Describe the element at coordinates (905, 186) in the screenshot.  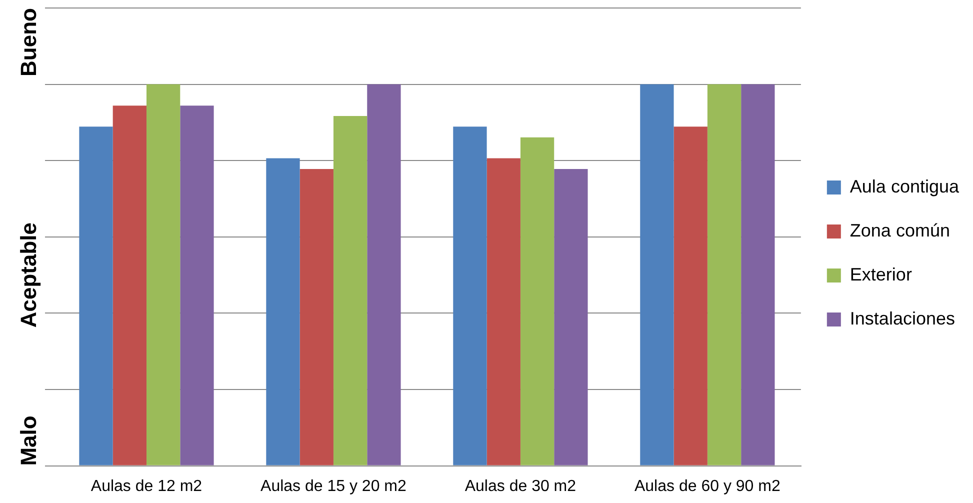
I see `legend-label: Aula contigua` at that location.